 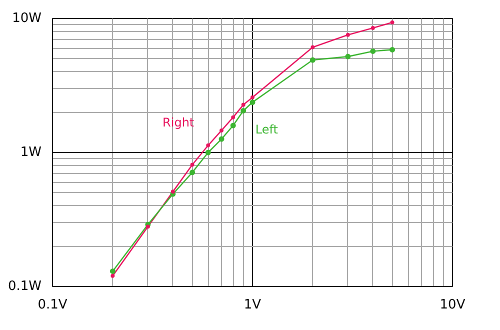 What do you see at coordinates (31, 152) in the screenshot?
I see `y-tick-label: 1W` at bounding box center [31, 152].